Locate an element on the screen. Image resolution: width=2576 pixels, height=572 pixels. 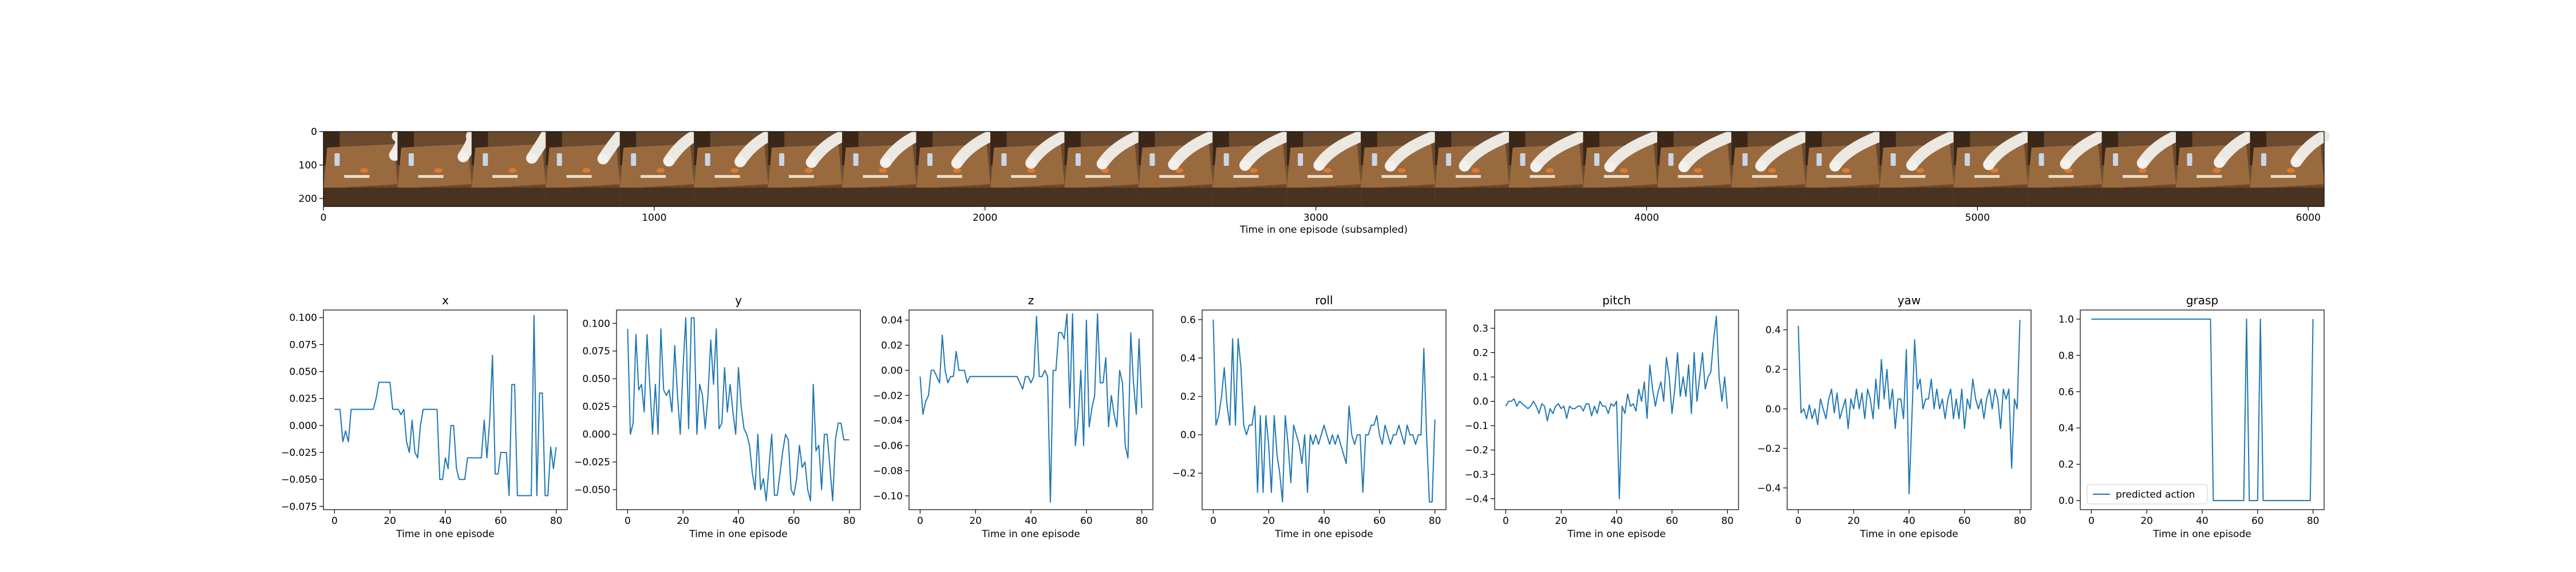
legend: predicted action is located at coordinates (2147, 494).